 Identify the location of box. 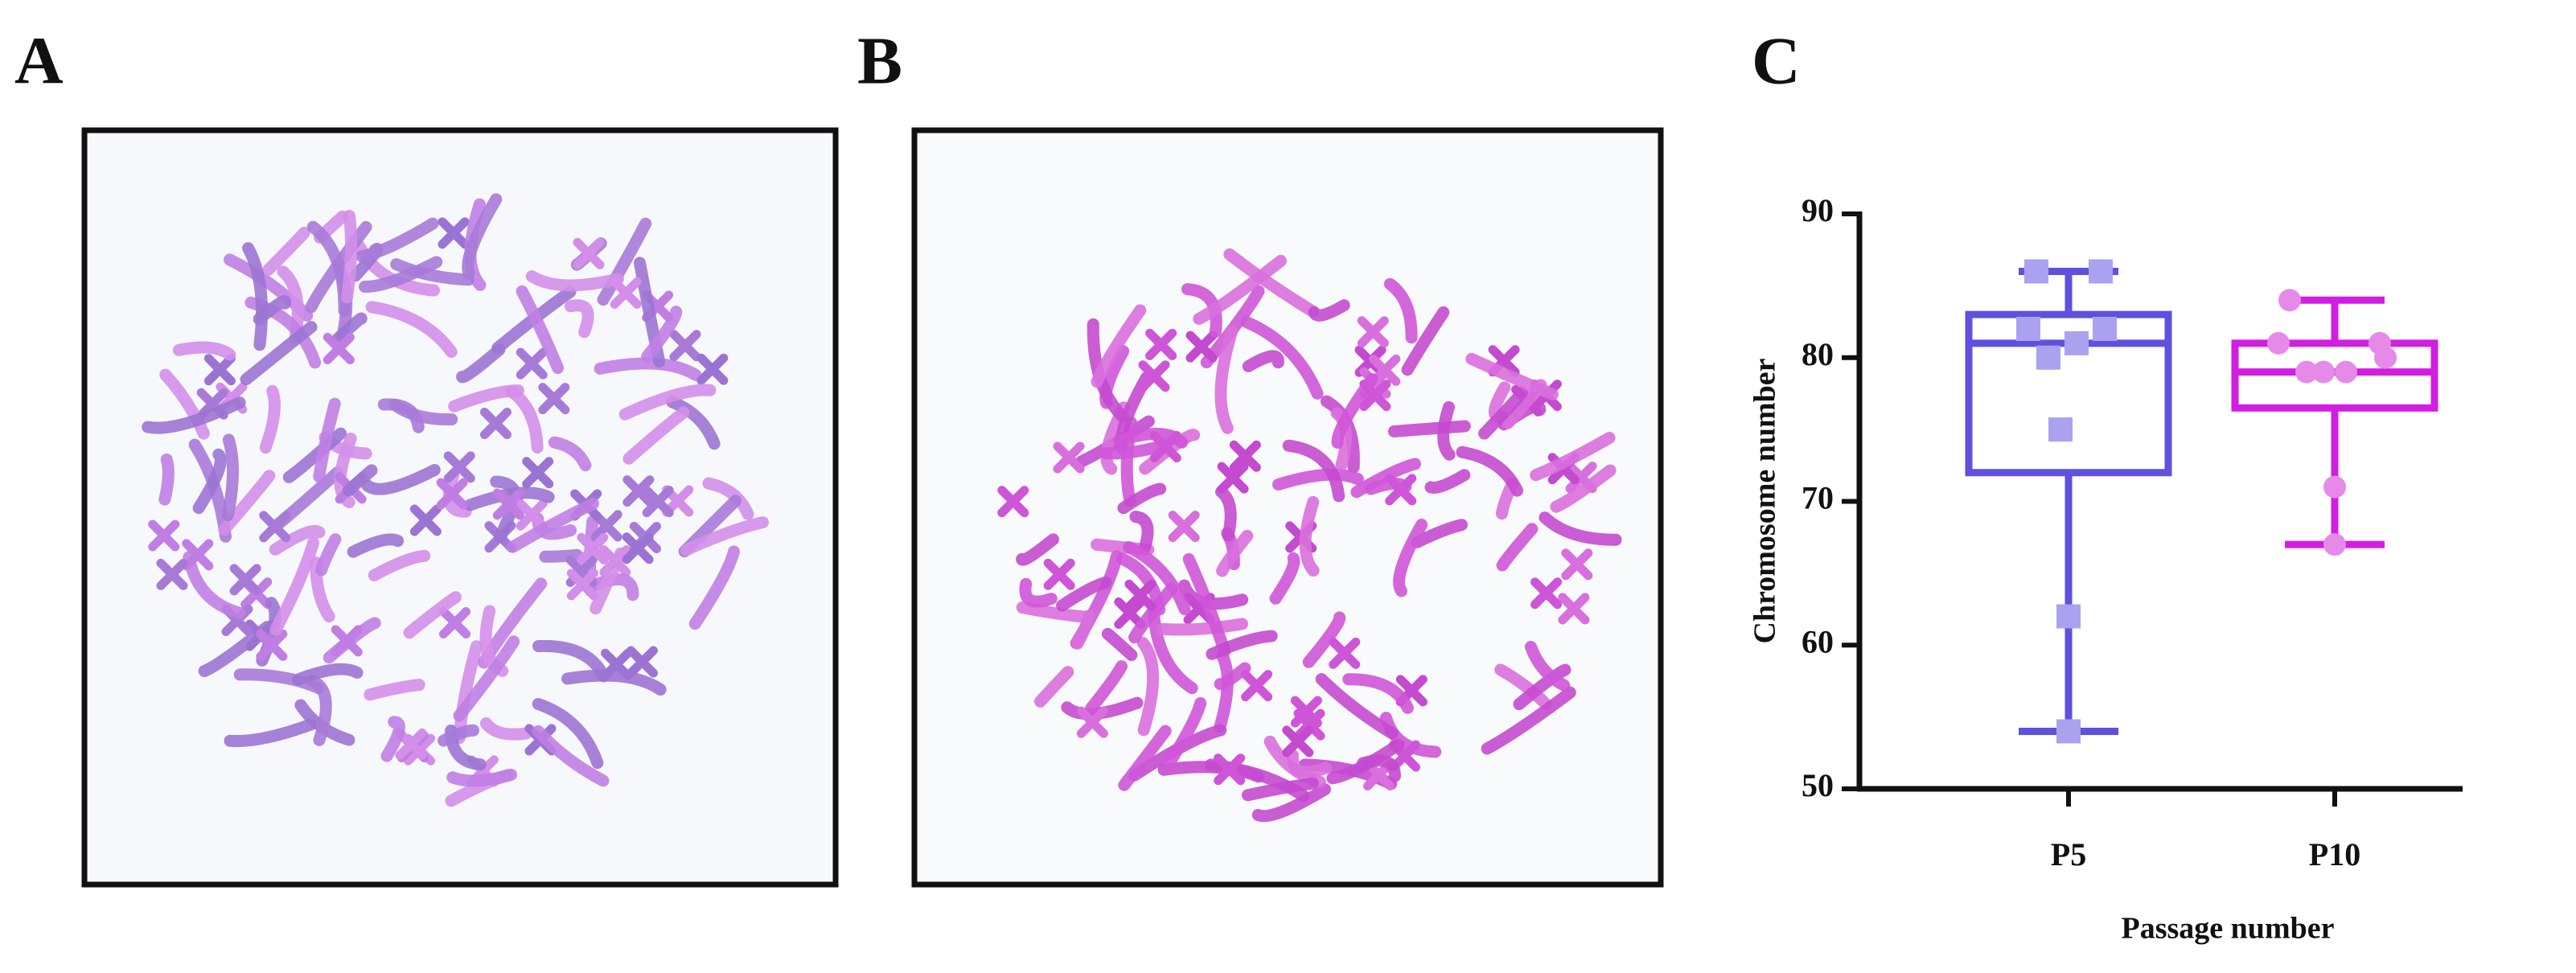
(2068, 393).